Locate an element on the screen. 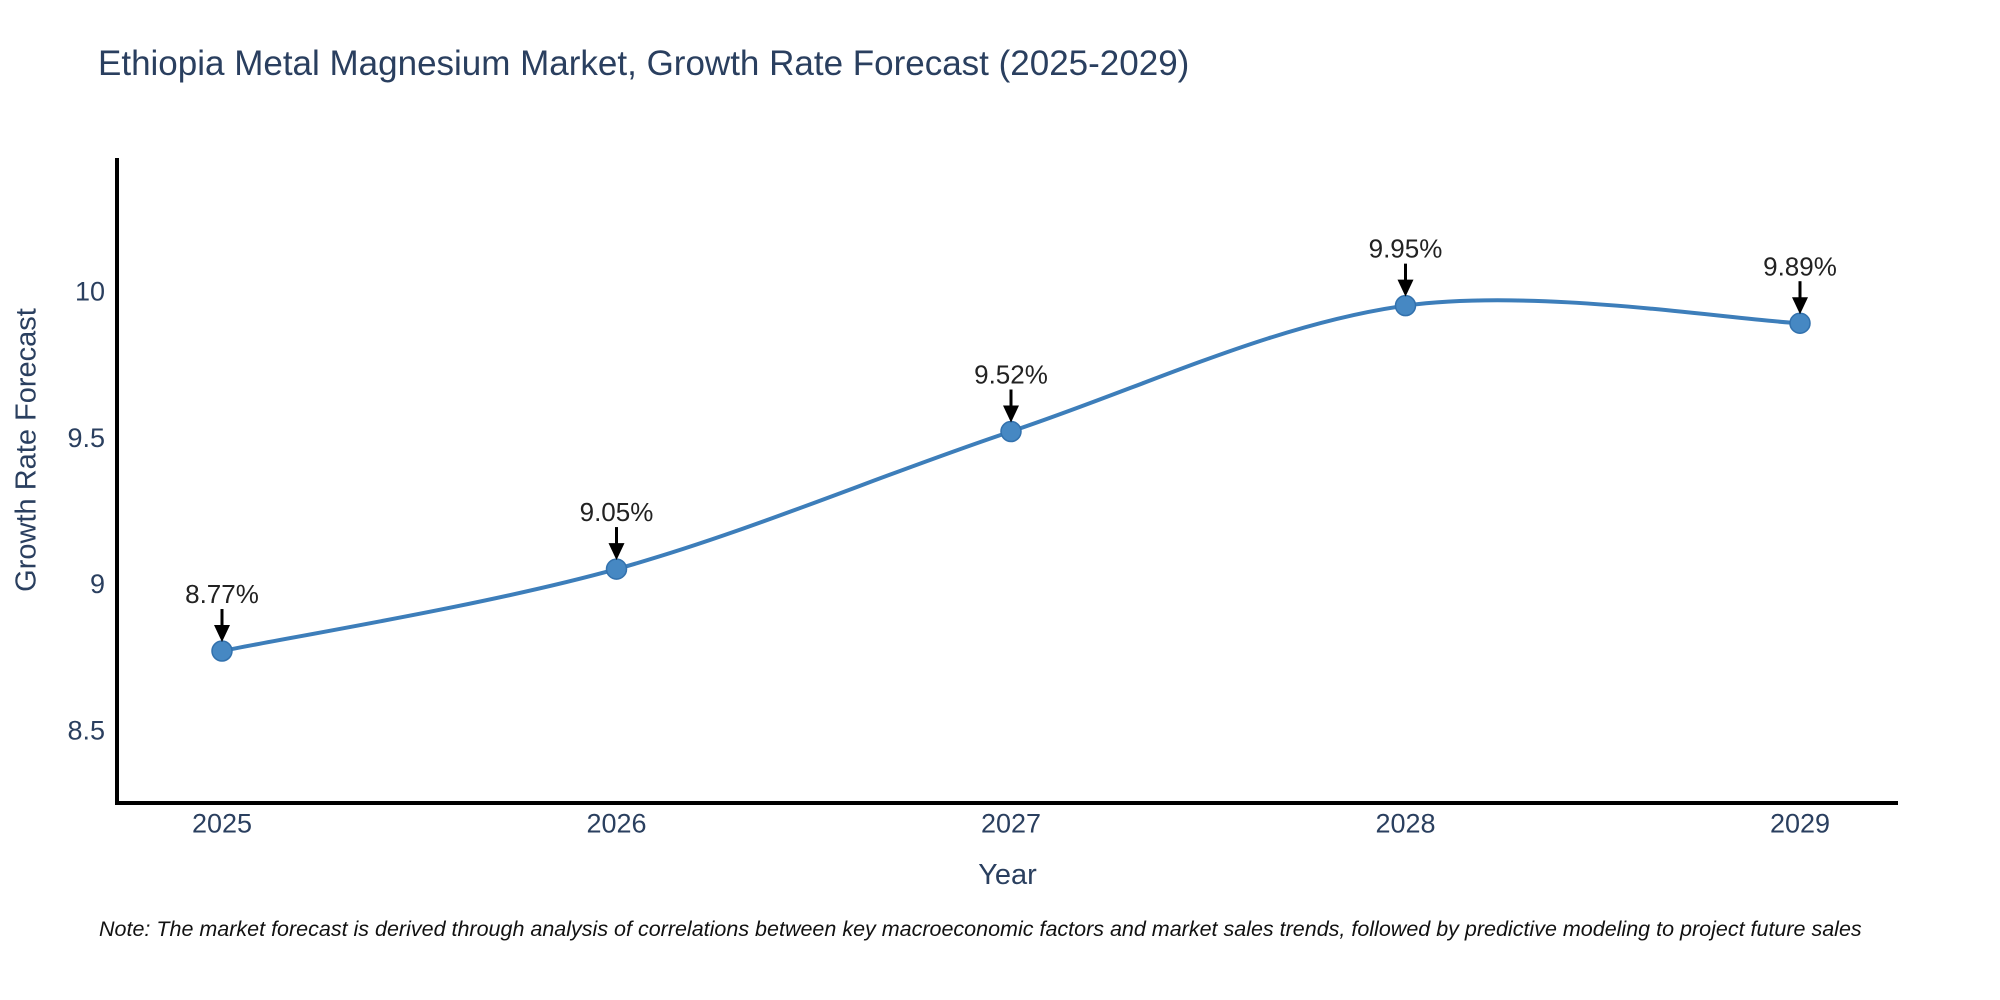 The image size is (2000, 1000). y-axis-title: Growth Rate Forecast is located at coordinates (26, 450).